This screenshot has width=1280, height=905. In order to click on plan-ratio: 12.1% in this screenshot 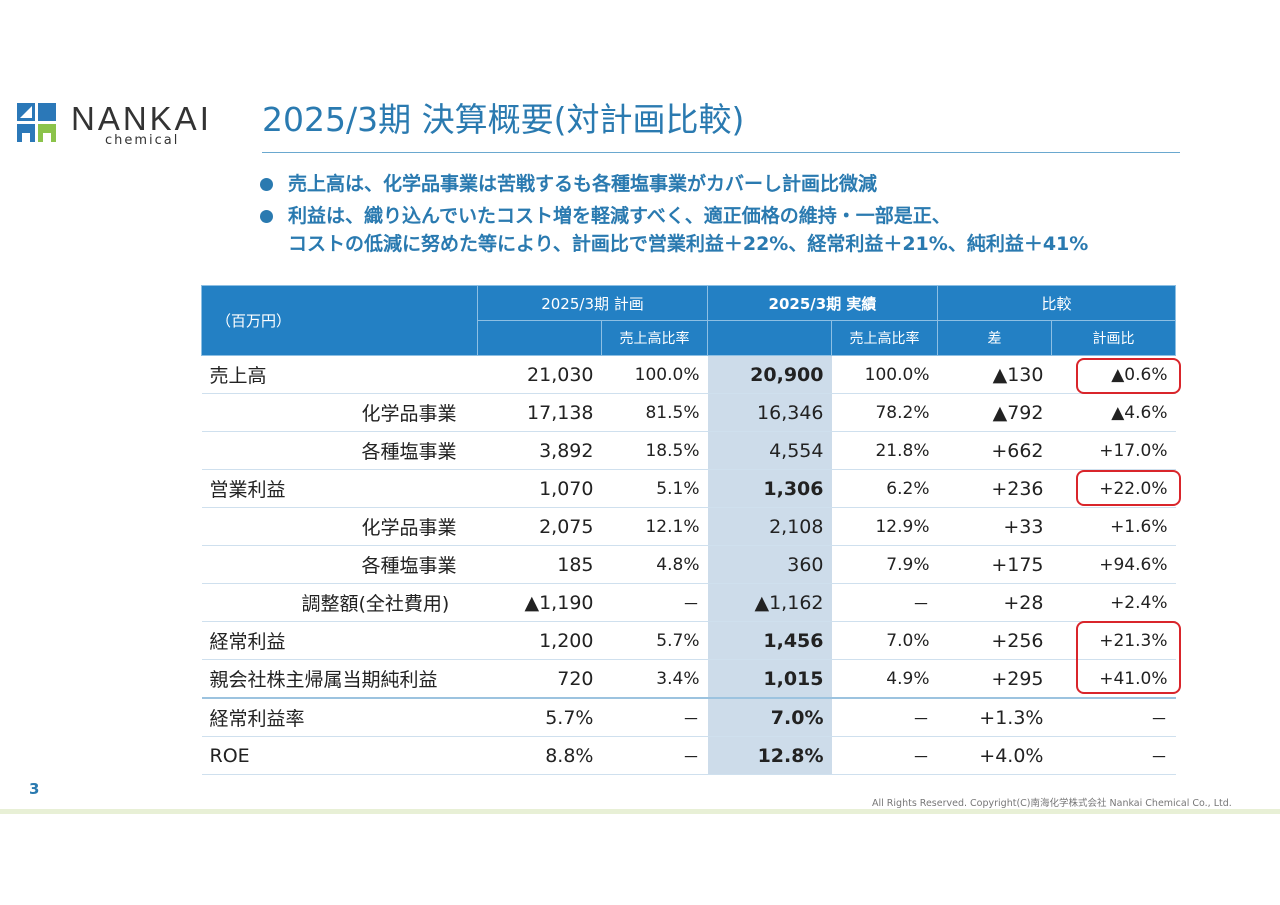, I will do `click(654, 526)`.